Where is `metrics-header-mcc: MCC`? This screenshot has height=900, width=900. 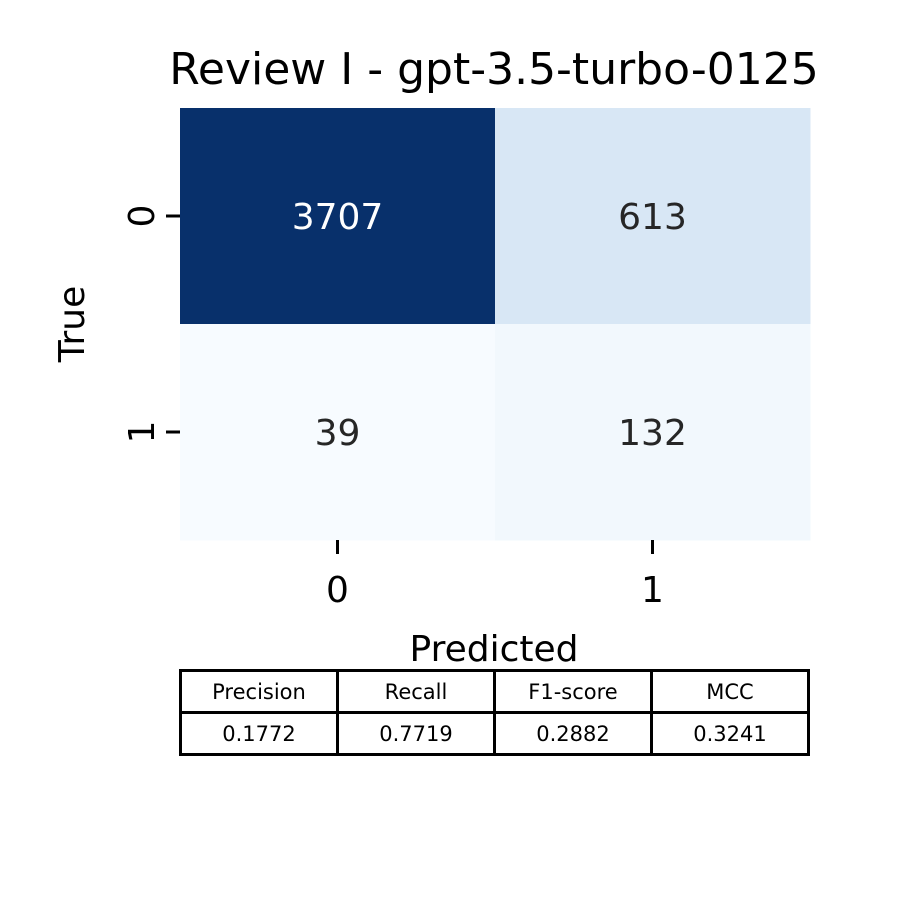 metrics-header-mcc: MCC is located at coordinates (730, 691).